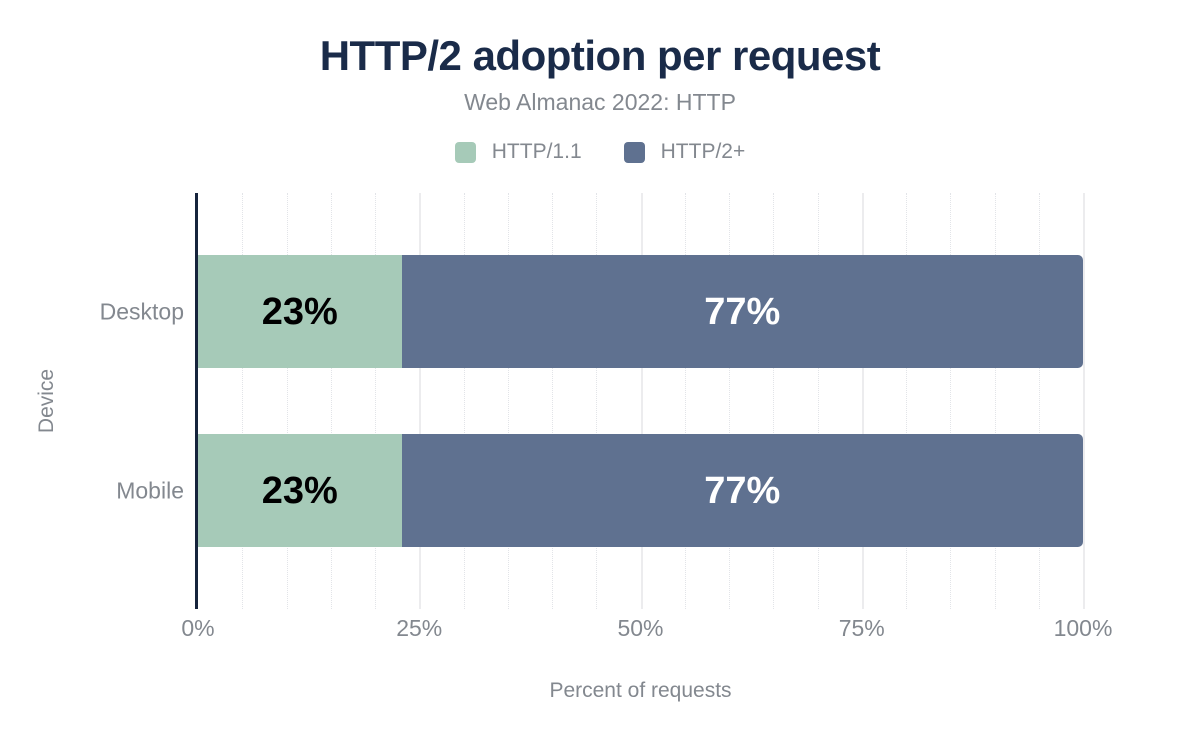 The width and height of the screenshot is (1200, 742). I want to click on legend-swatch-http-2-plus-icon, so click(634, 152).